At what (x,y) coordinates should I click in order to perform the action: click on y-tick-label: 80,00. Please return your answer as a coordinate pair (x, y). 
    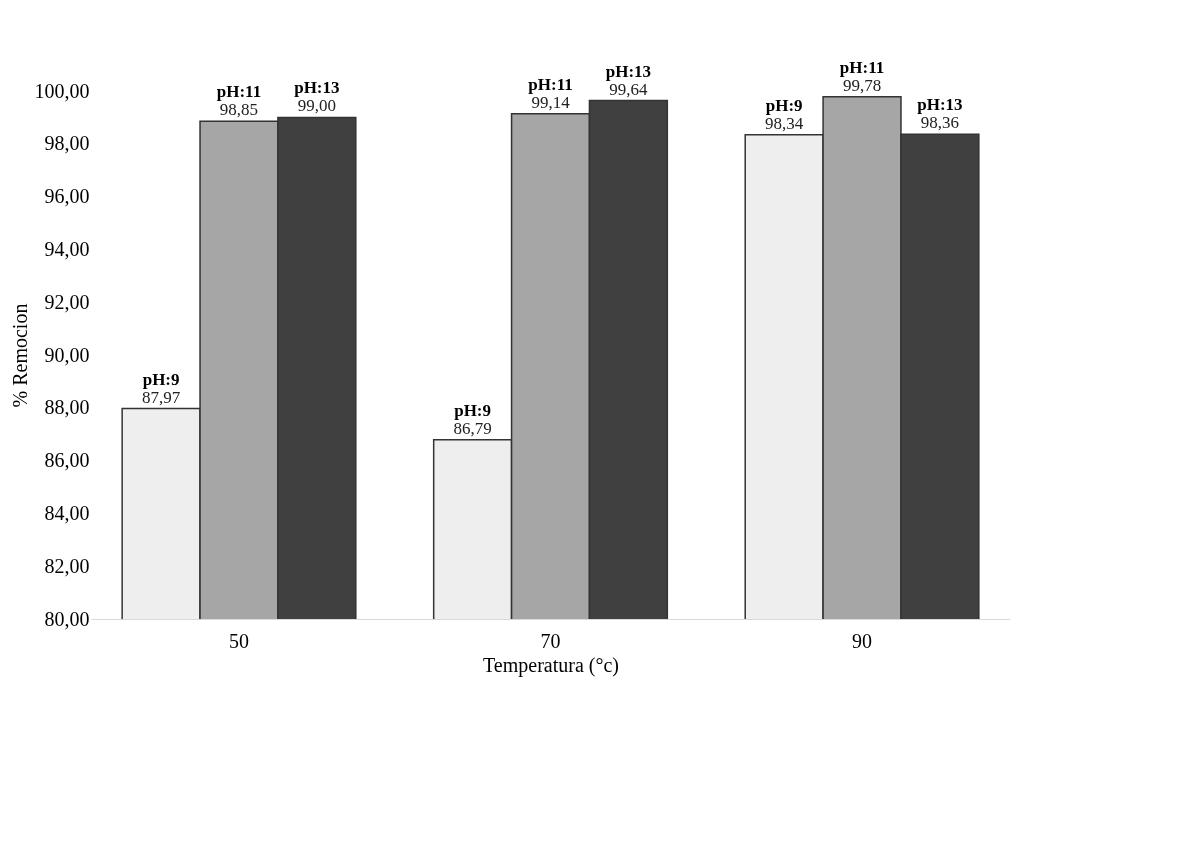
    Looking at the image, I should click on (67, 618).